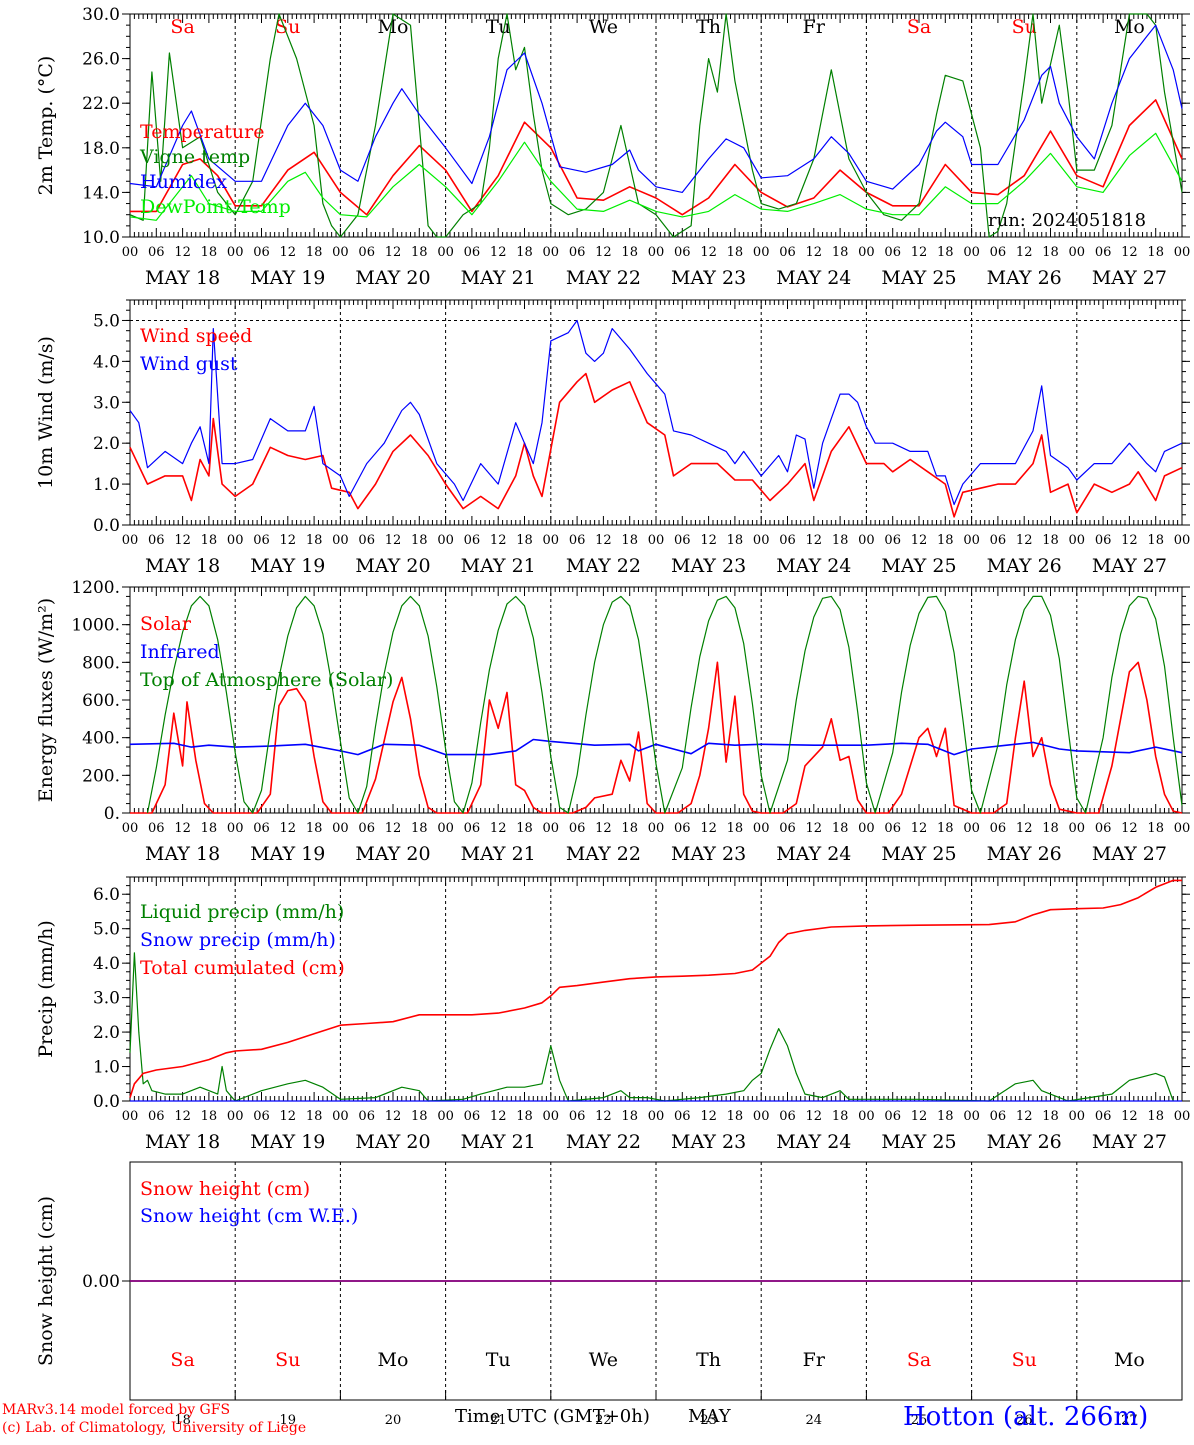  I want to click on date-label: MAY 27, so click(1129, 566).